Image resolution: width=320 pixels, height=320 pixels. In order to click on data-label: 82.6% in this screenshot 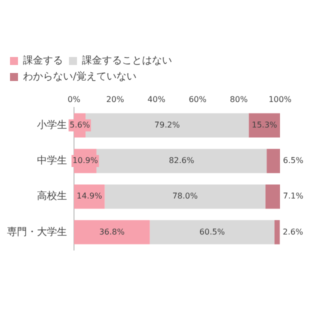, I will do `click(181, 161)`.